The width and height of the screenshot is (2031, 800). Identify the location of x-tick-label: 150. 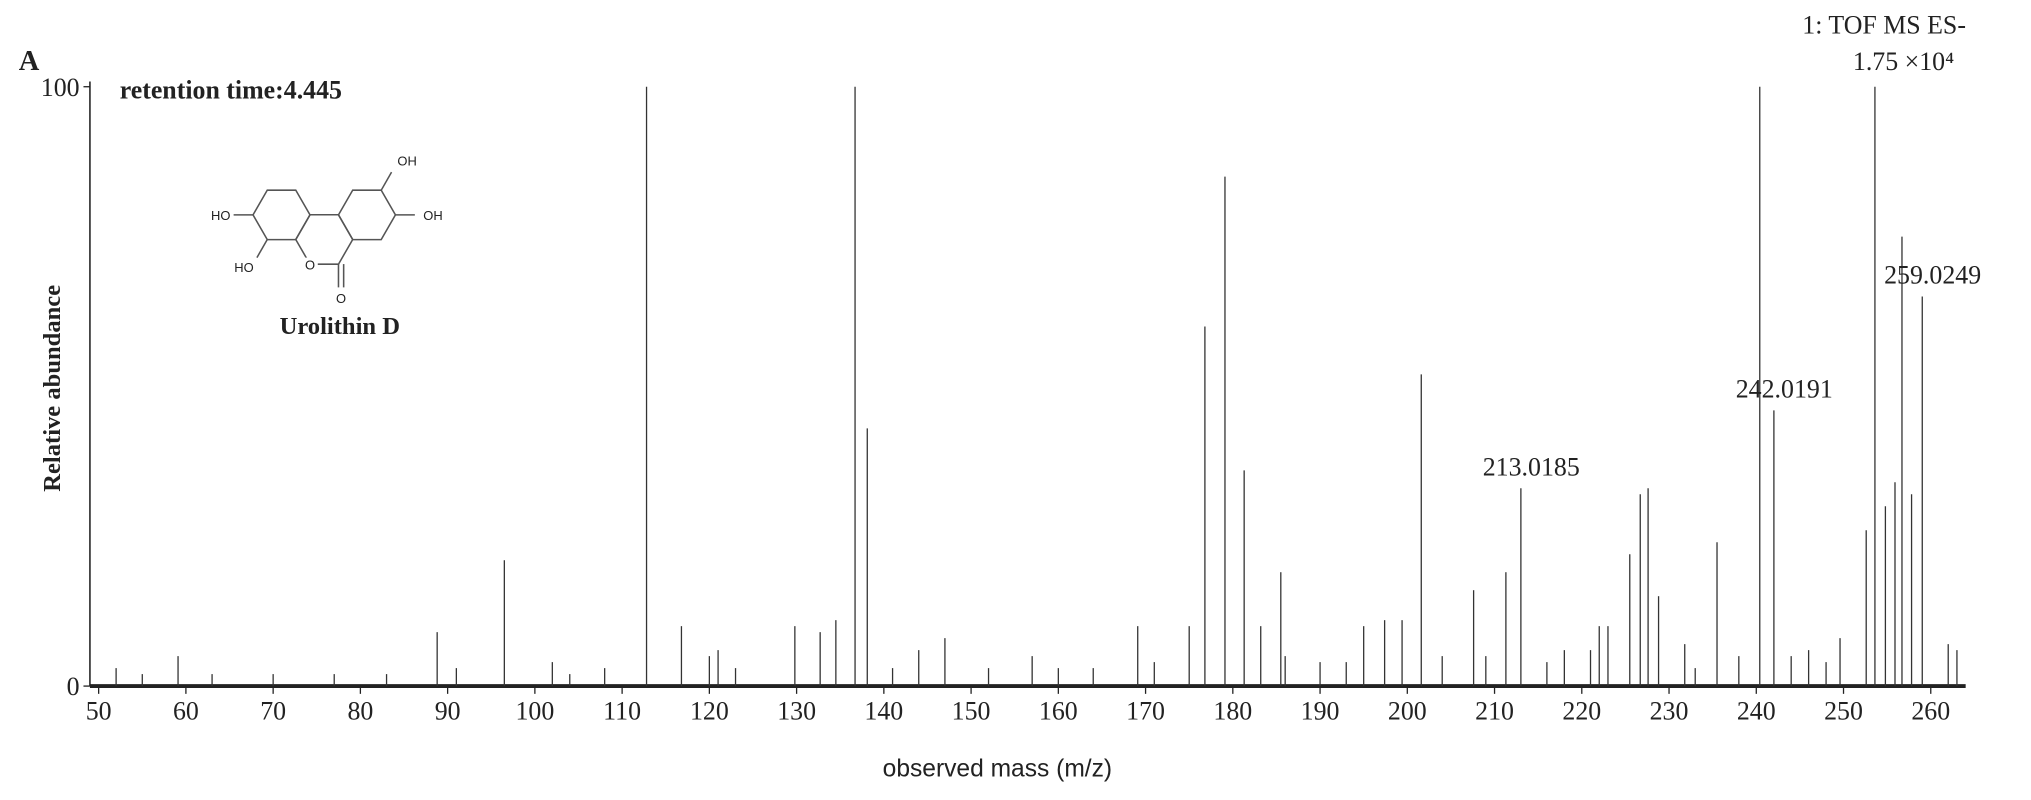
(971, 711).